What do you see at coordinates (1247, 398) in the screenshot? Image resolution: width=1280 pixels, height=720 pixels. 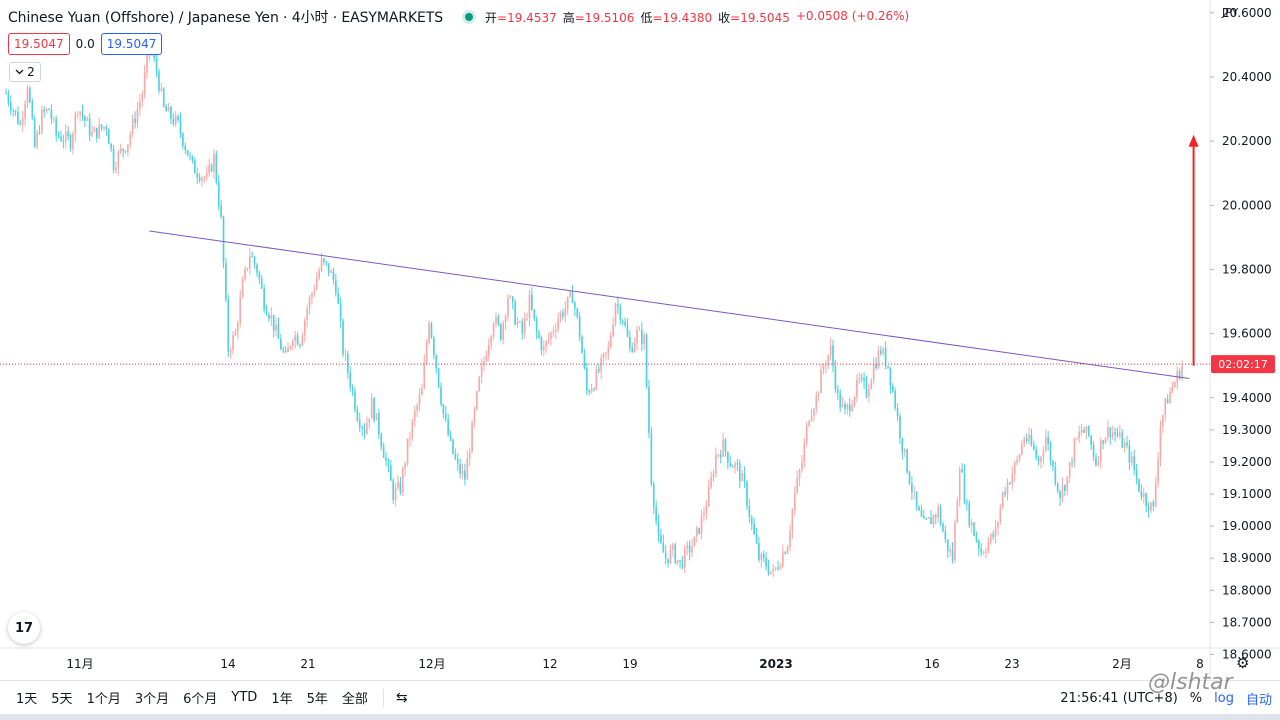 I see `price-tick-label: 19.4000` at bounding box center [1247, 398].